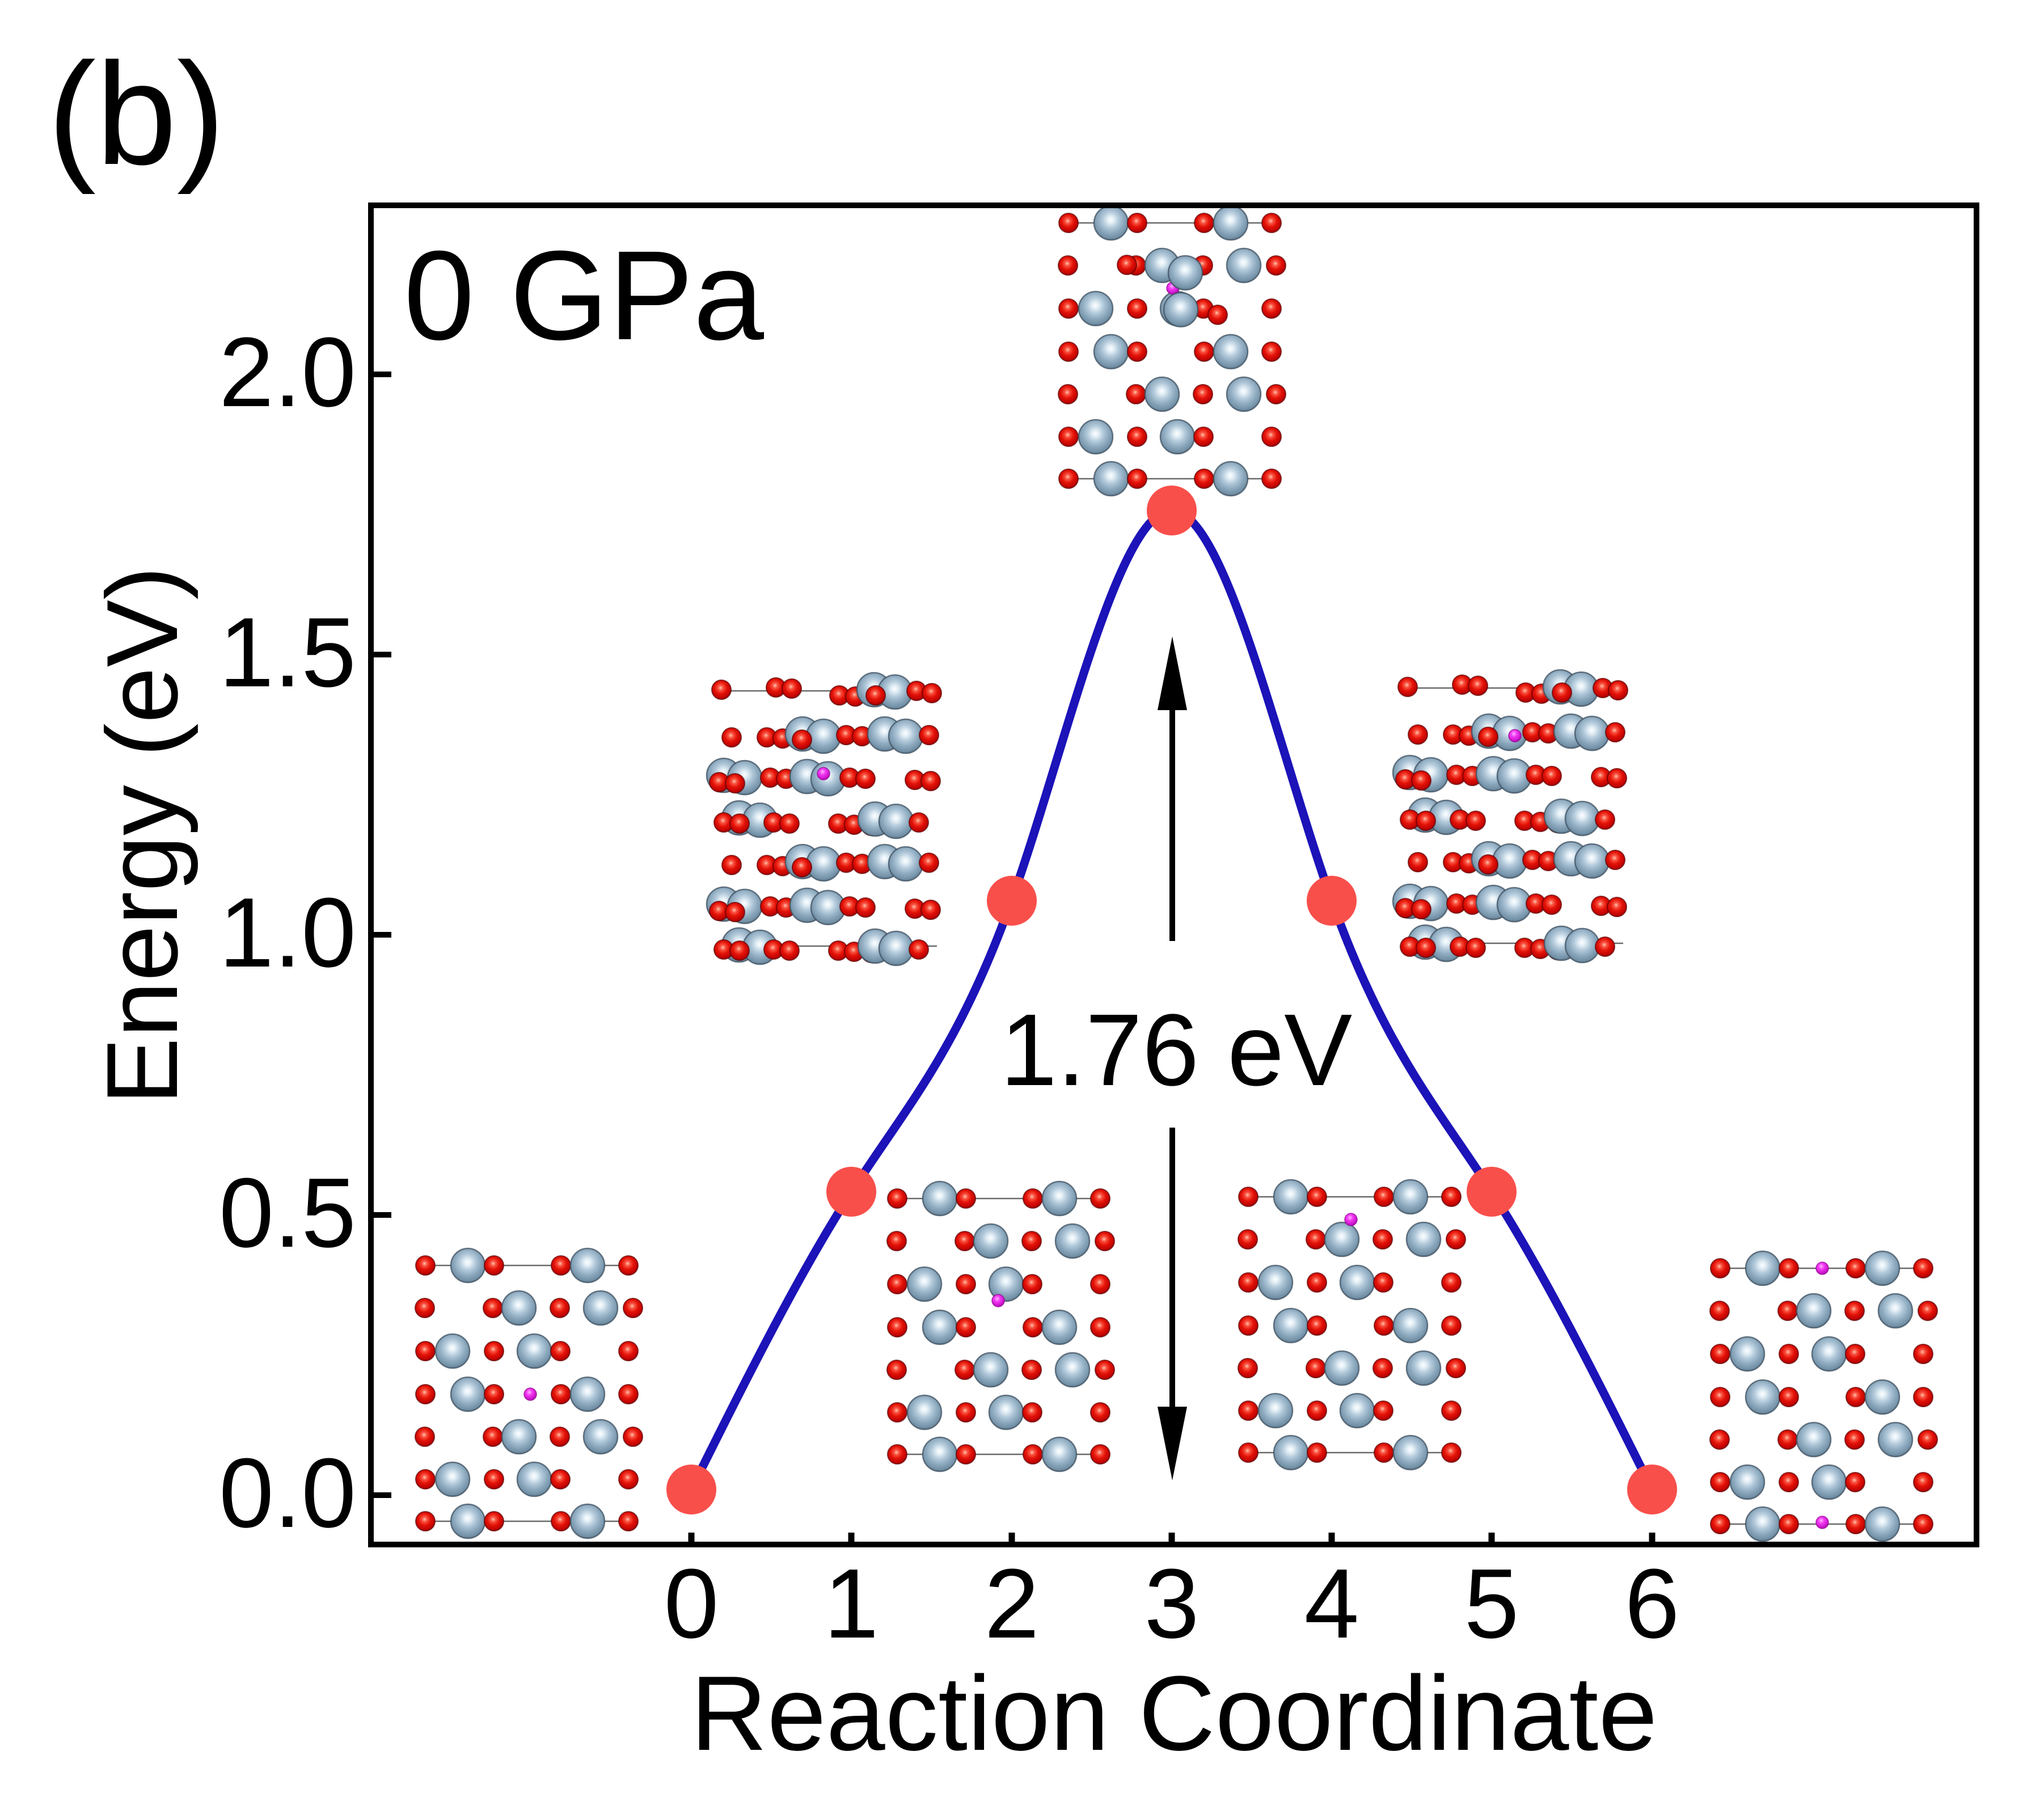 The image size is (2044, 1806). I want to click on svg-text: 0.5, so click(287, 1212).